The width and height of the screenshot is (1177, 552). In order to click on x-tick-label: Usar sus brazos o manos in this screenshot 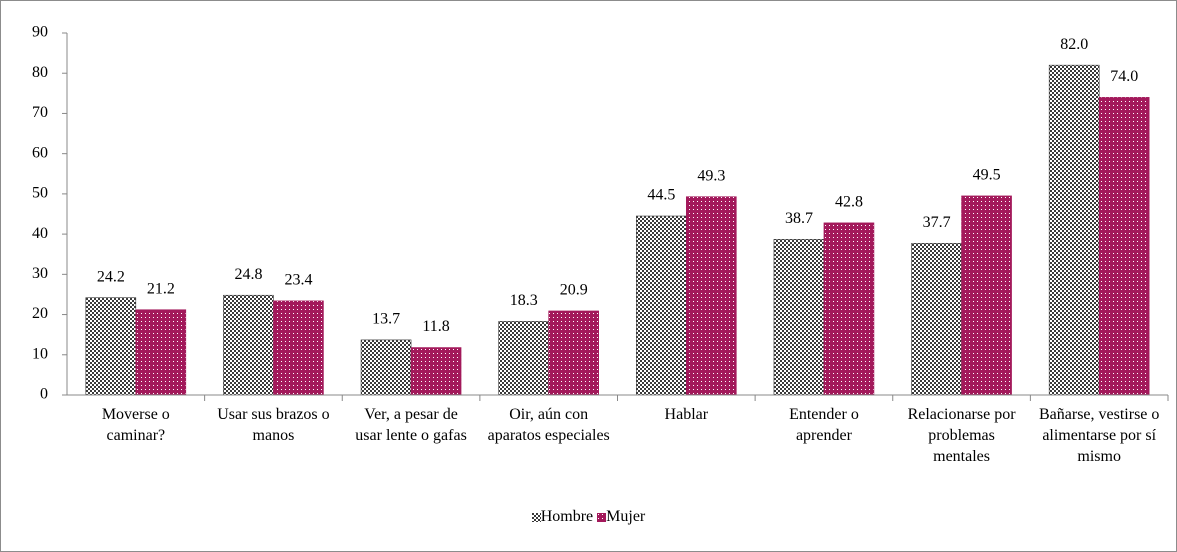, I will do `click(273, 425)`.